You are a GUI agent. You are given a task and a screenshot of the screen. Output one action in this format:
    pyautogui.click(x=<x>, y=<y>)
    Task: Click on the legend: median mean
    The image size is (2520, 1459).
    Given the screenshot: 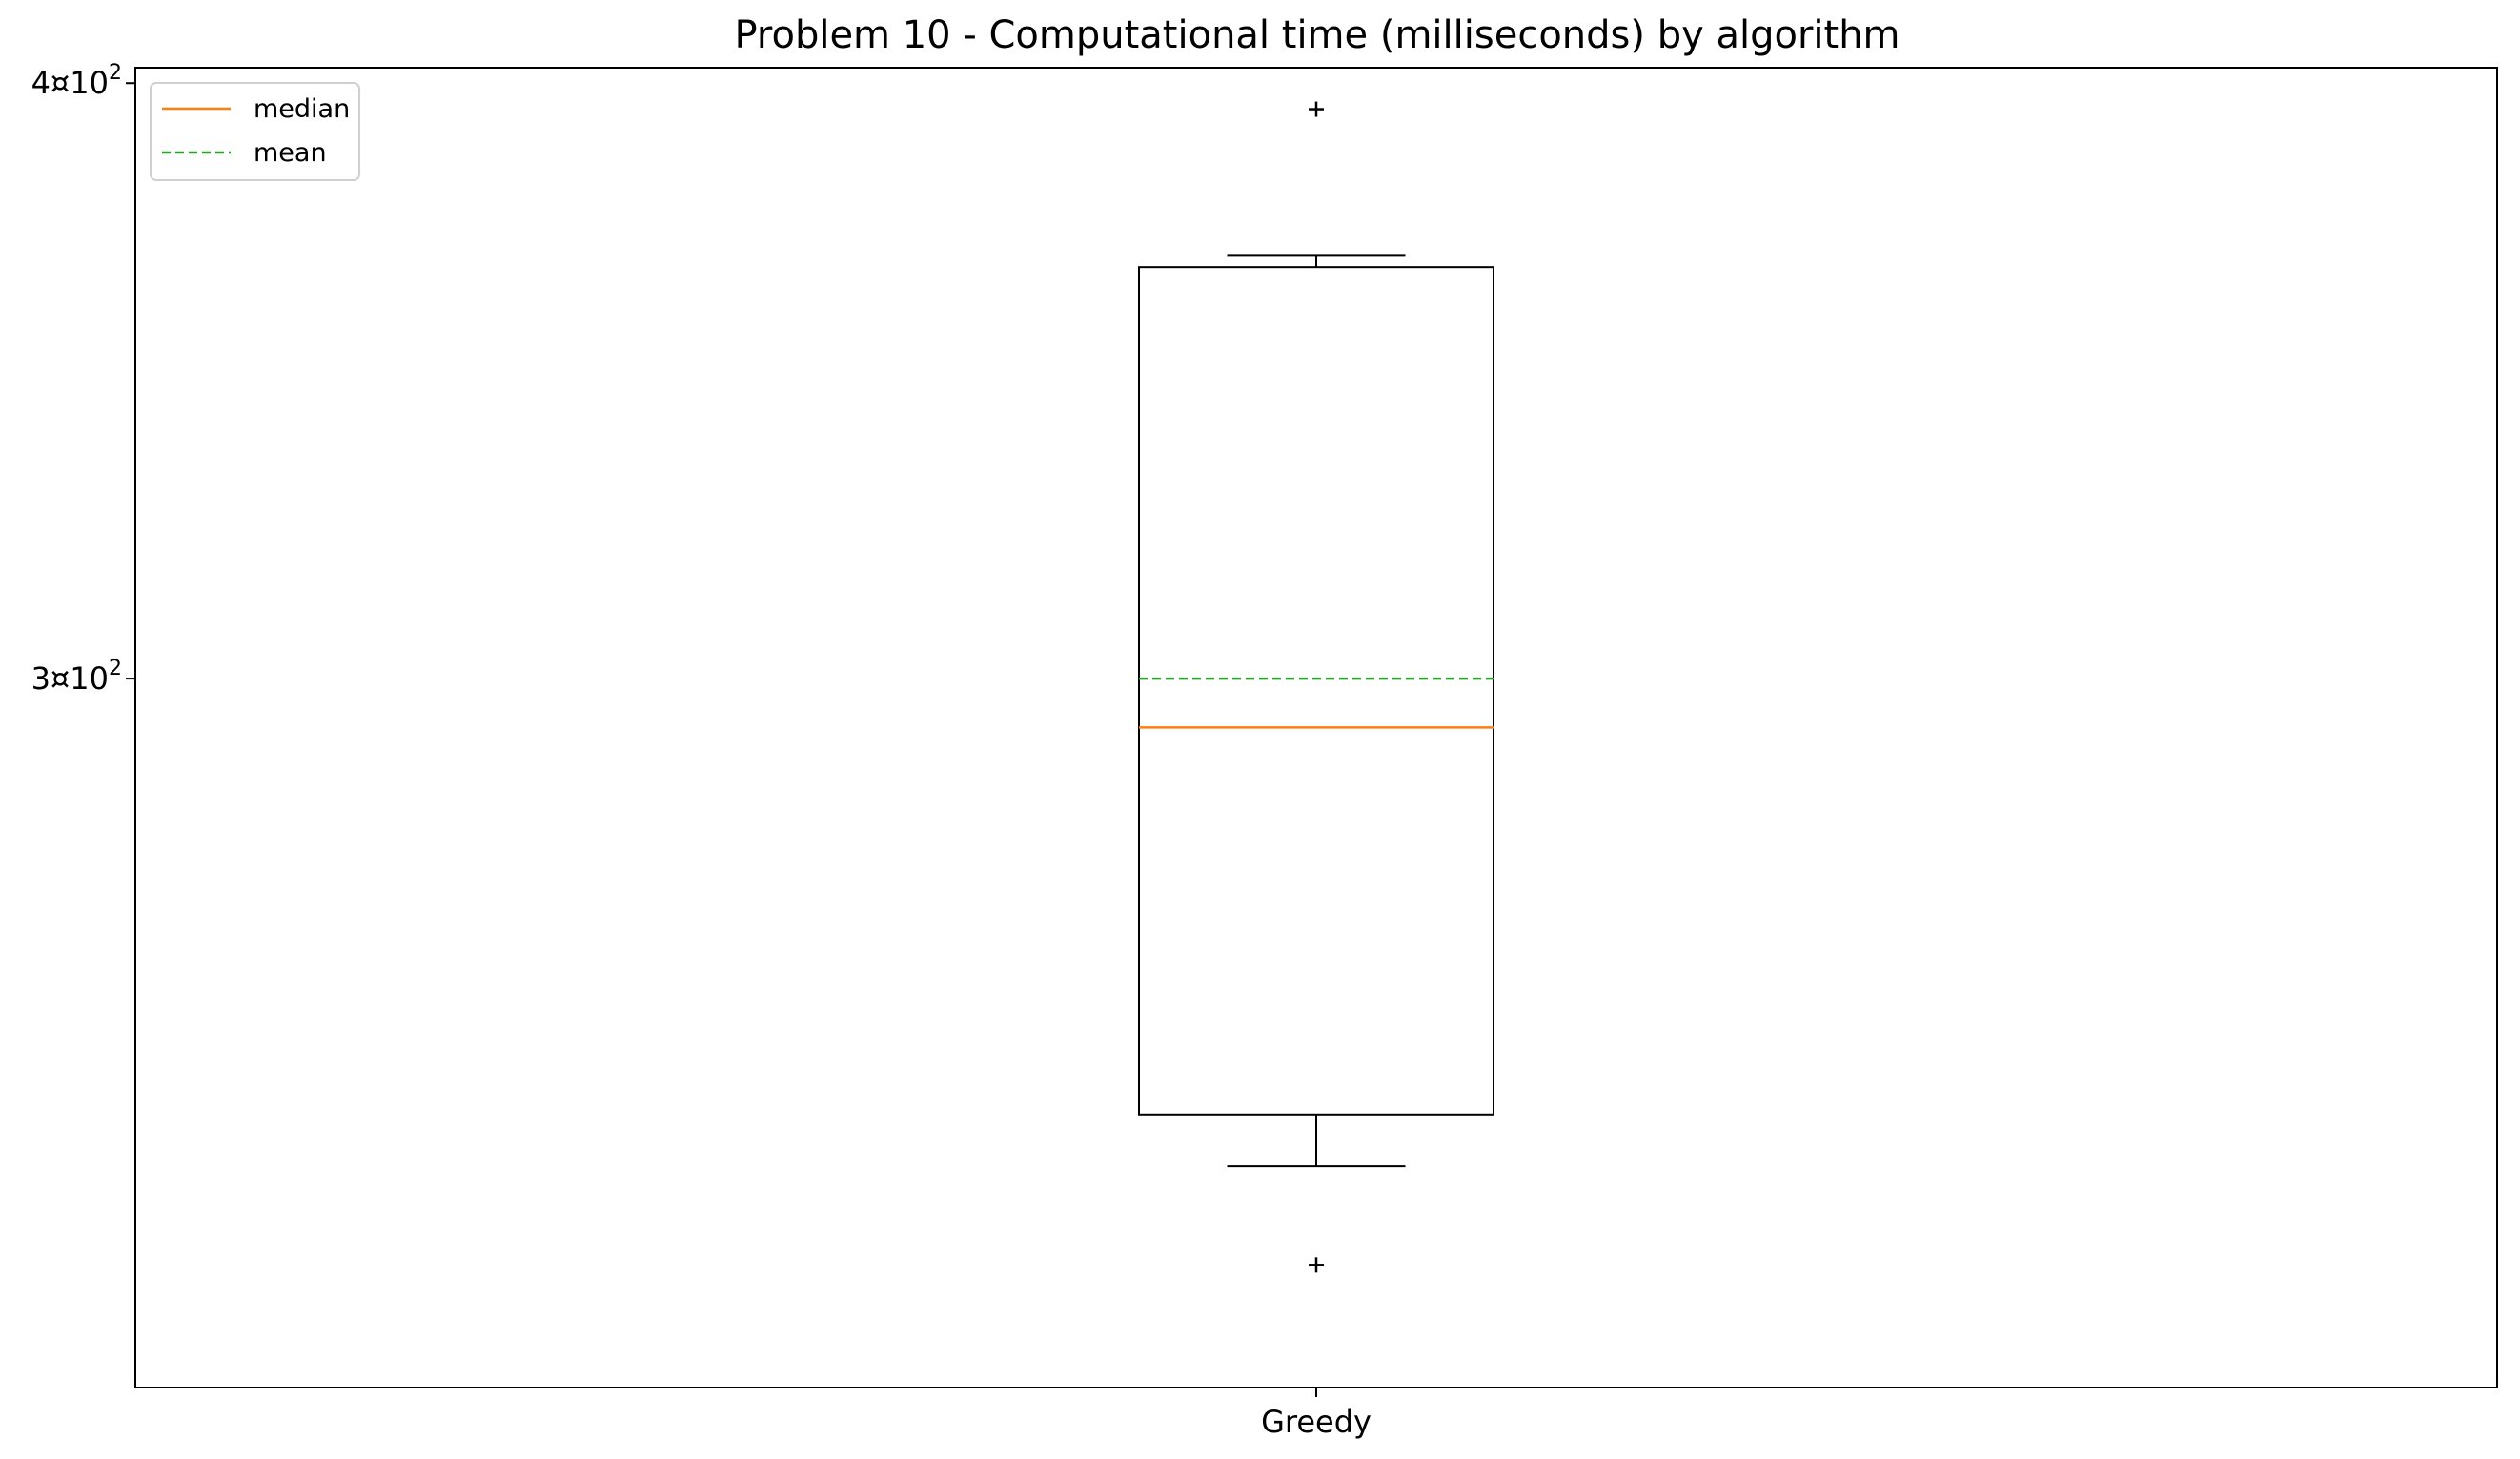 What is the action you would take?
    pyautogui.click(x=255, y=132)
    